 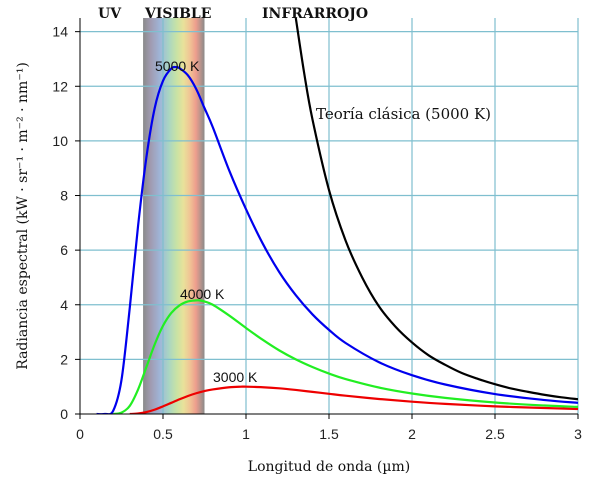 What do you see at coordinates (64, 250) in the screenshot?
I see `y-tick-label: 6` at bounding box center [64, 250].